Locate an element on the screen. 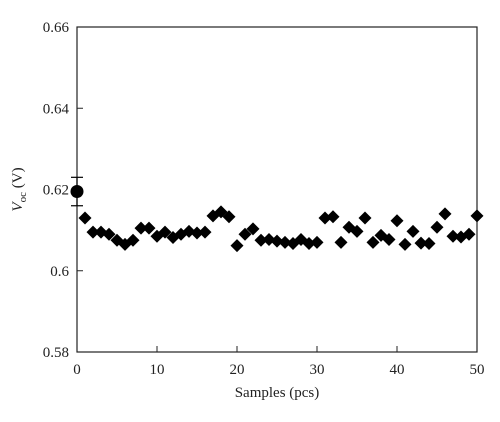 Image resolution: width=500 pixels, height=422 pixels. y-axis-label-subscript: oc is located at coordinates (23, 197).